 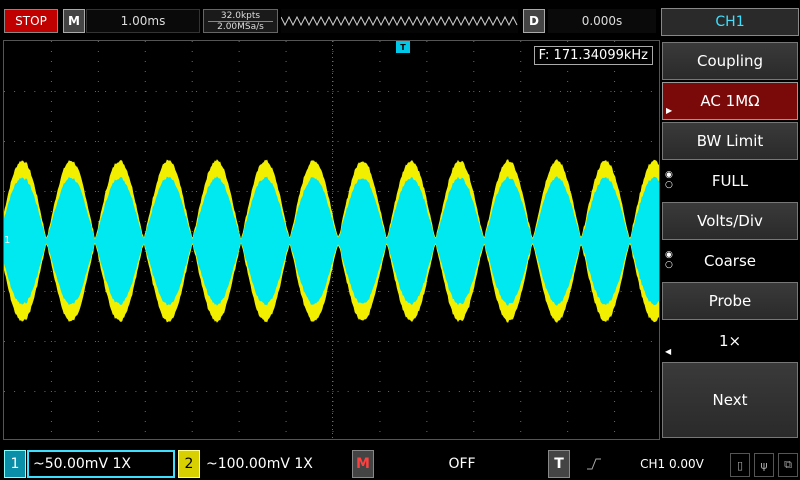 I want to click on trigger-badge: T, so click(x=559, y=464).